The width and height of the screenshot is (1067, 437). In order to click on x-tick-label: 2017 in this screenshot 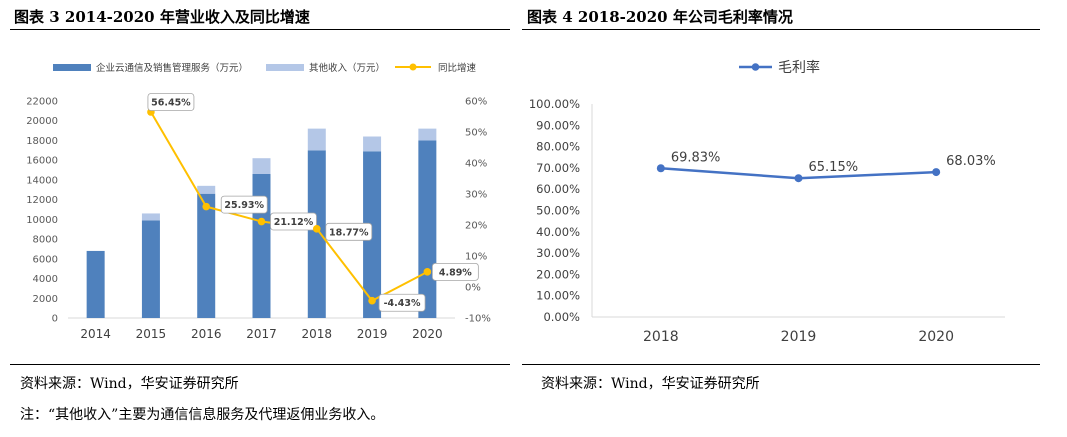, I will do `click(261, 334)`.